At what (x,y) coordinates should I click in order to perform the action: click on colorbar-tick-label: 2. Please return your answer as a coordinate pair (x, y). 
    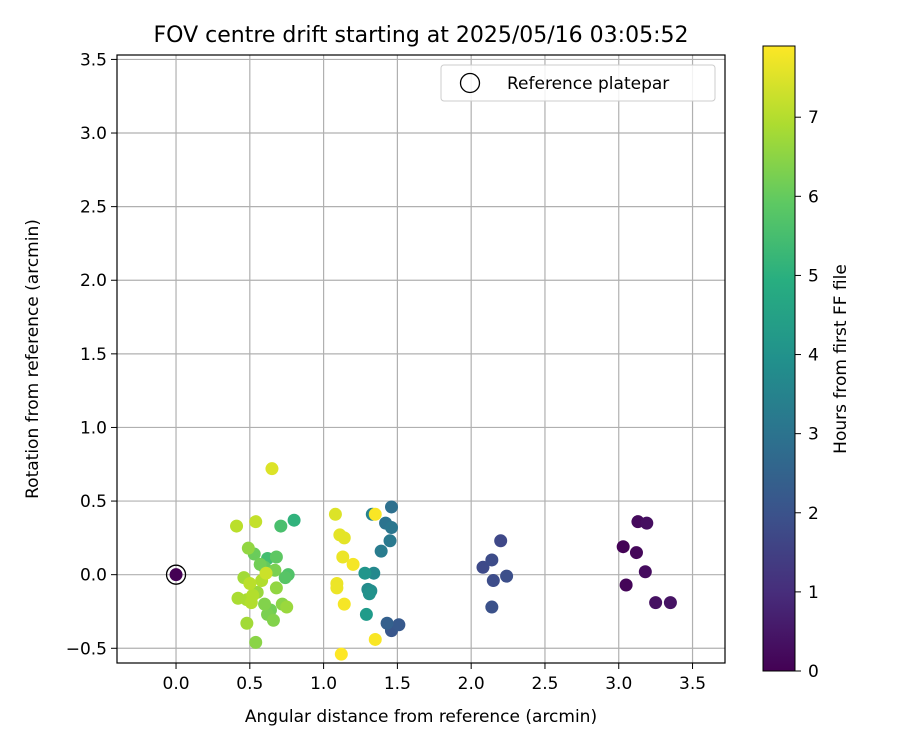
    Looking at the image, I should click on (813, 514).